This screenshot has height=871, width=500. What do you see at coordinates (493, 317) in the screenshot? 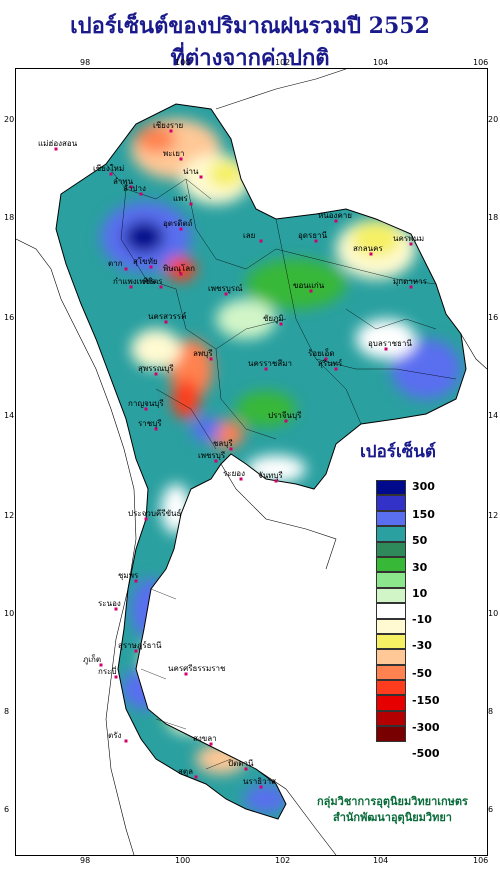
I see `y-tick-right: 16` at bounding box center [493, 317].